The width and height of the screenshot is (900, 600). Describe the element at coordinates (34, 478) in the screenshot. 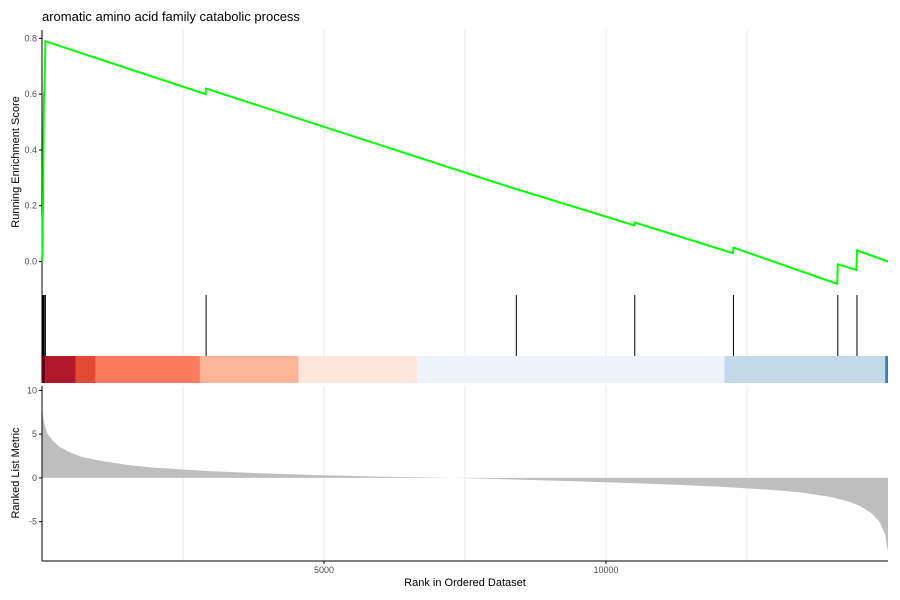

I see `metric-y-tick-label: 0` at that location.